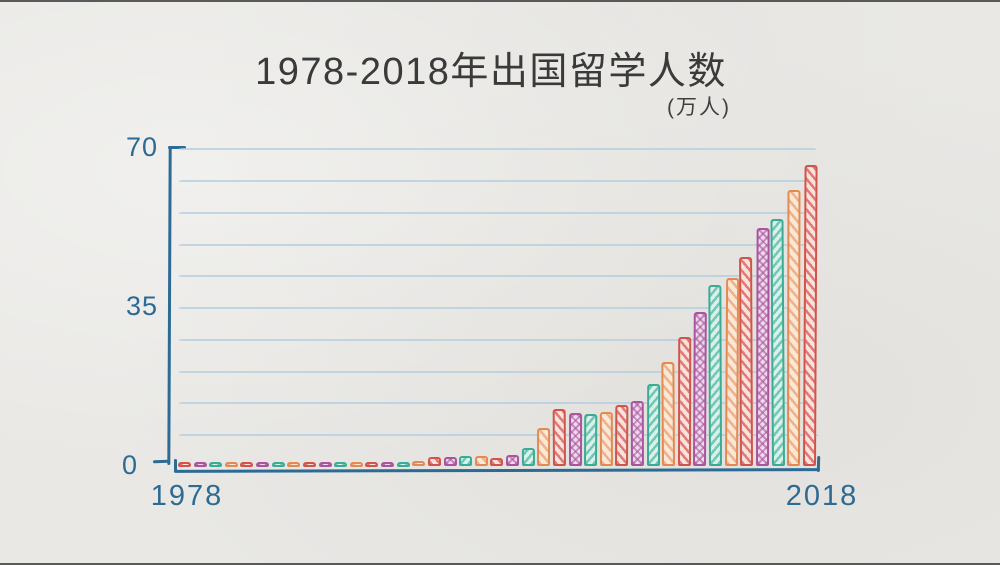 The width and height of the screenshot is (1000, 565). What do you see at coordinates (175, 465) in the screenshot?
I see `x-axis-left-tick` at bounding box center [175, 465].